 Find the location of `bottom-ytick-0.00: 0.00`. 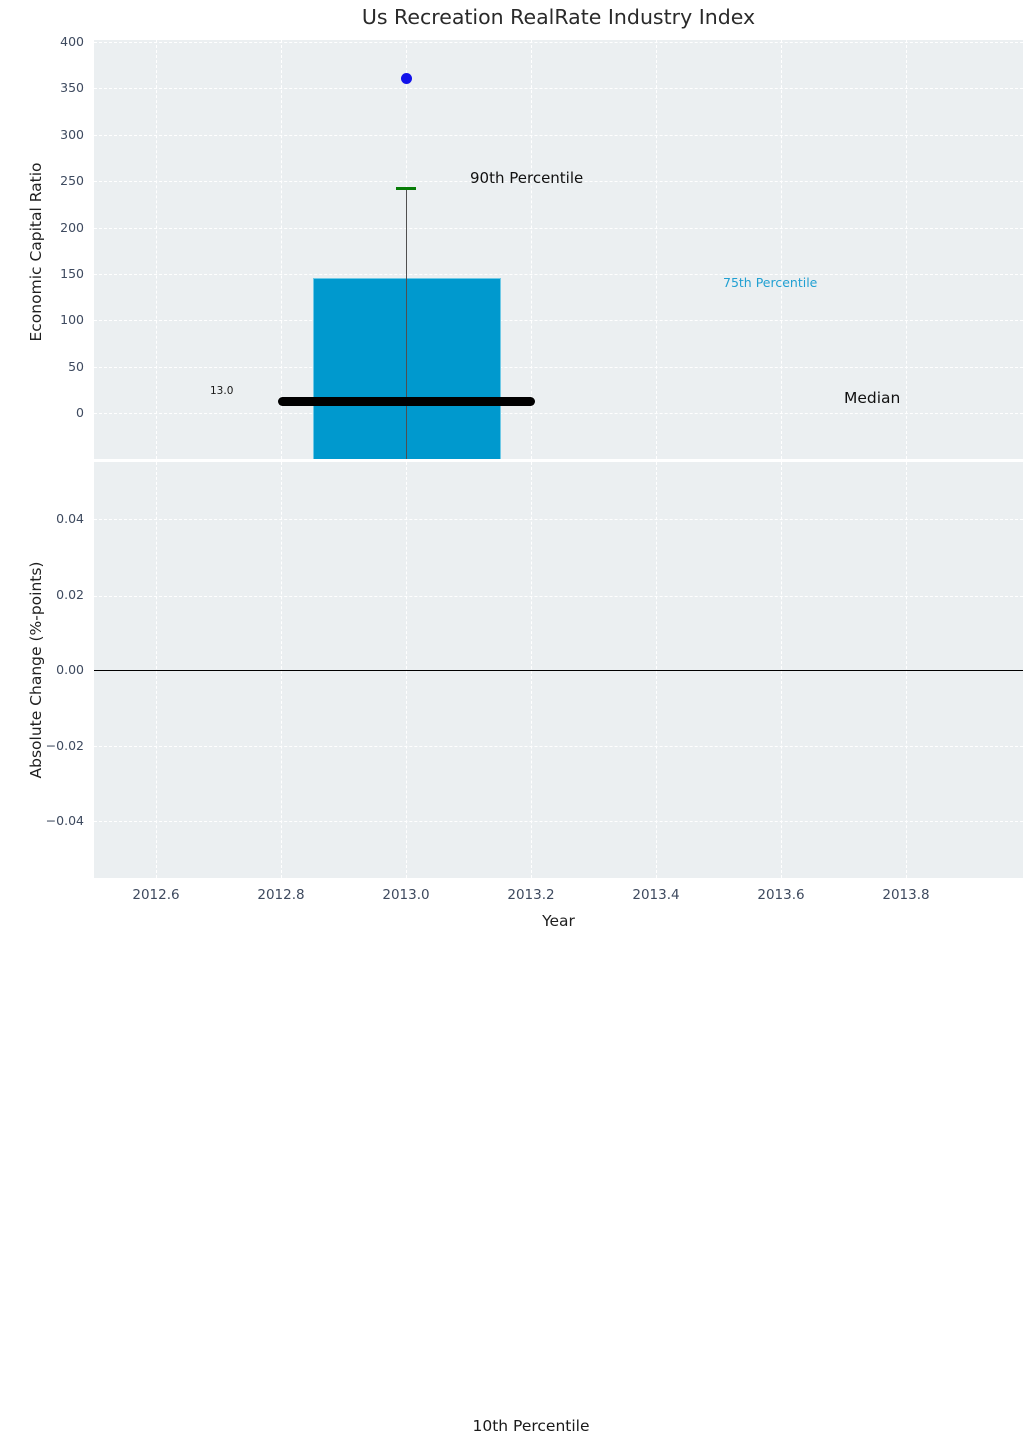

bottom-ytick-0.00: 0.00 is located at coordinates (70, 669).